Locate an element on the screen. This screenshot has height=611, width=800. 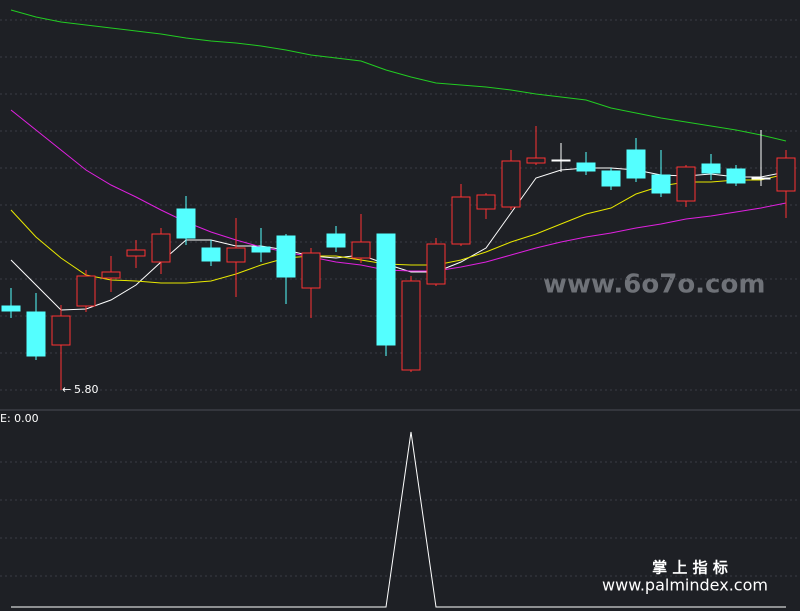
watermark-brand: 掌 上 指 标 is located at coordinates (690, 568).